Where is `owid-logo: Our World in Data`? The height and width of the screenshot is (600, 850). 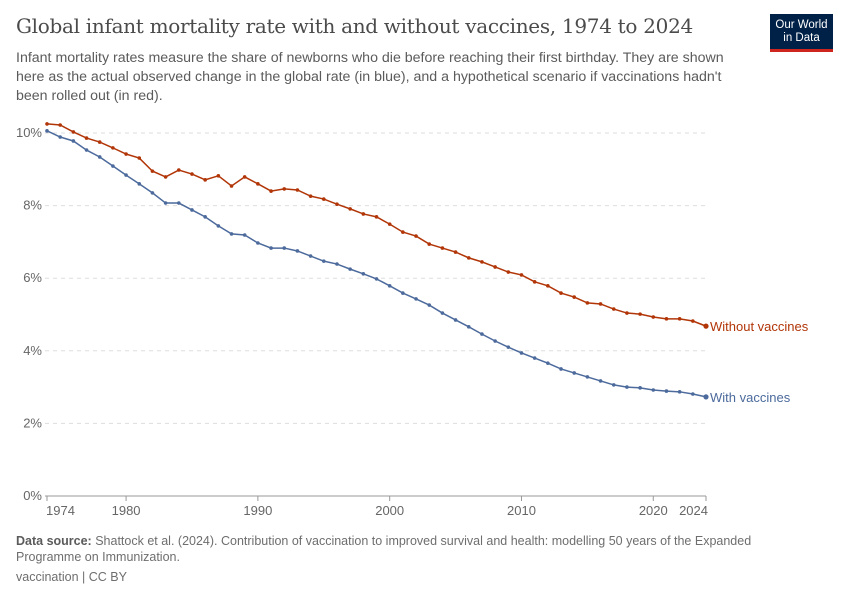 owid-logo: Our World in Data is located at coordinates (801, 33).